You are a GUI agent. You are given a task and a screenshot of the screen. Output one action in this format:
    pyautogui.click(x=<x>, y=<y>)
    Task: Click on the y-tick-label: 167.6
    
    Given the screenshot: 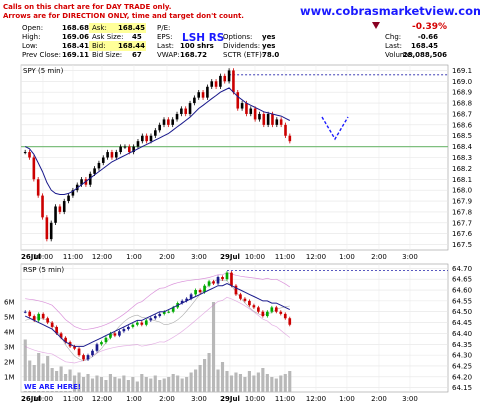 What is the action you would take?
    pyautogui.click(x=462, y=234)
    